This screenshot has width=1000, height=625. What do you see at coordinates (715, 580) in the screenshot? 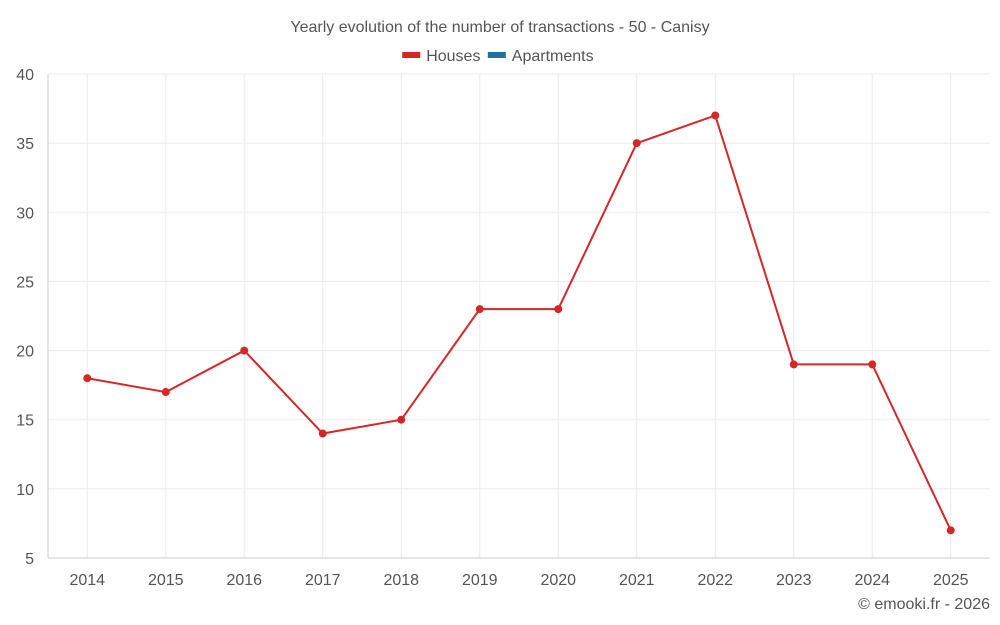
I see `x-tick-label: 2022` at bounding box center [715, 580].